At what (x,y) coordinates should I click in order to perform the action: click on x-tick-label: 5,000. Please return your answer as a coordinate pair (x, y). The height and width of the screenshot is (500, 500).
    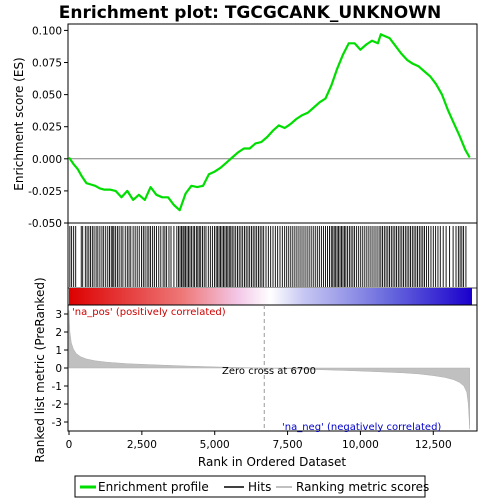
    Looking at the image, I should click on (215, 445).